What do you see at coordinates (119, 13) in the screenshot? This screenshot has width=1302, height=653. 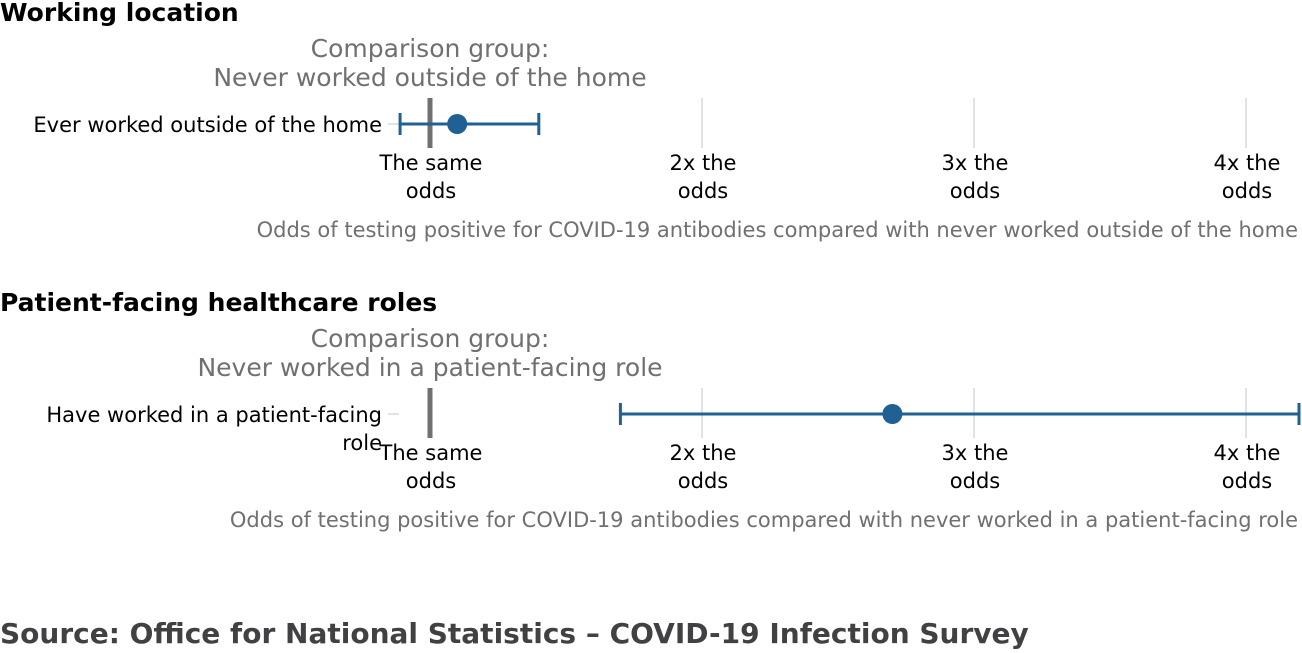 I see `panel-title: Working location` at bounding box center [119, 13].